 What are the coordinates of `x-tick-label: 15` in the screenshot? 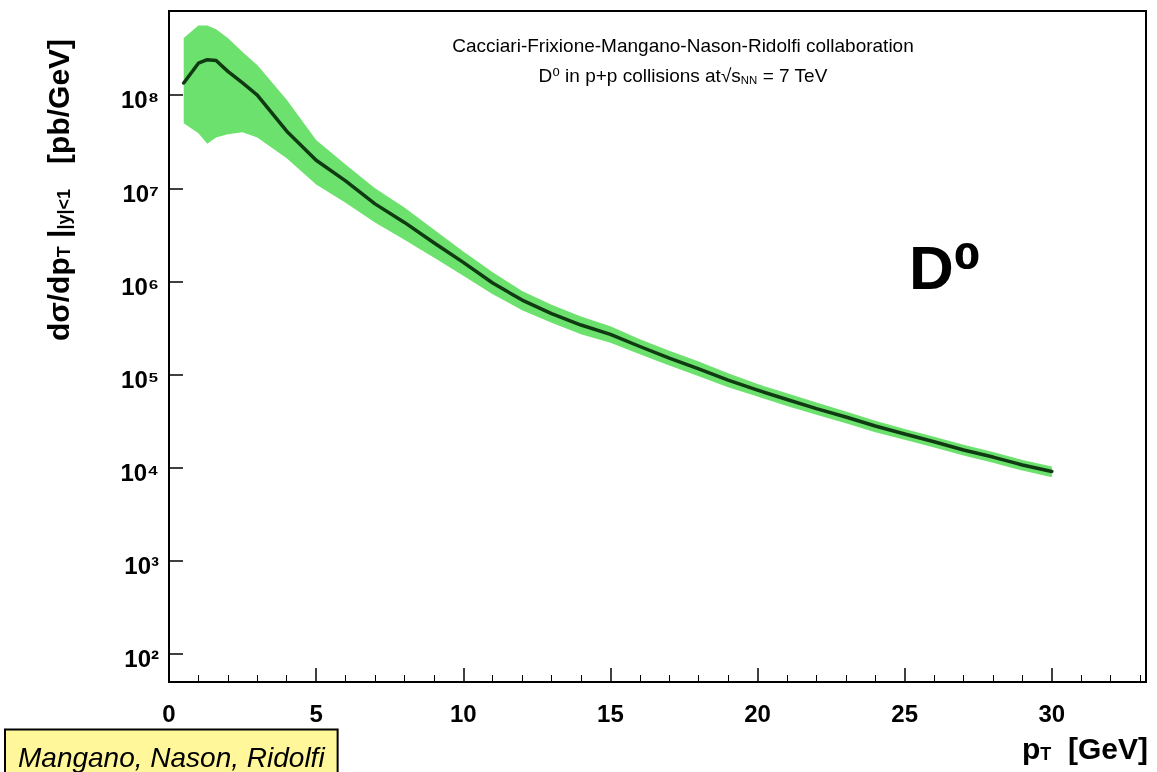 It's located at (610, 714).